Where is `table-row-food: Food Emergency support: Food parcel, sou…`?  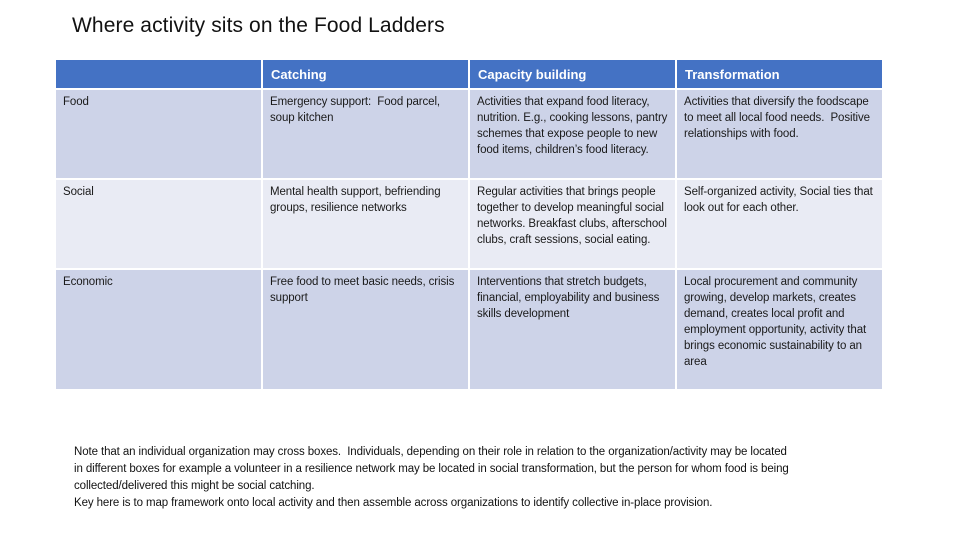 table-row-food: Food Emergency support: Food parcel, sou… is located at coordinates (469, 134).